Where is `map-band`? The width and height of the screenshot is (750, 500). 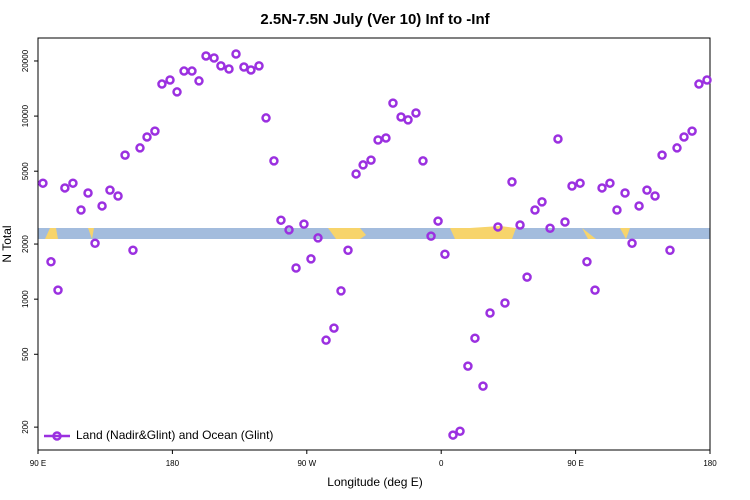 map-band is located at coordinates (374, 232).